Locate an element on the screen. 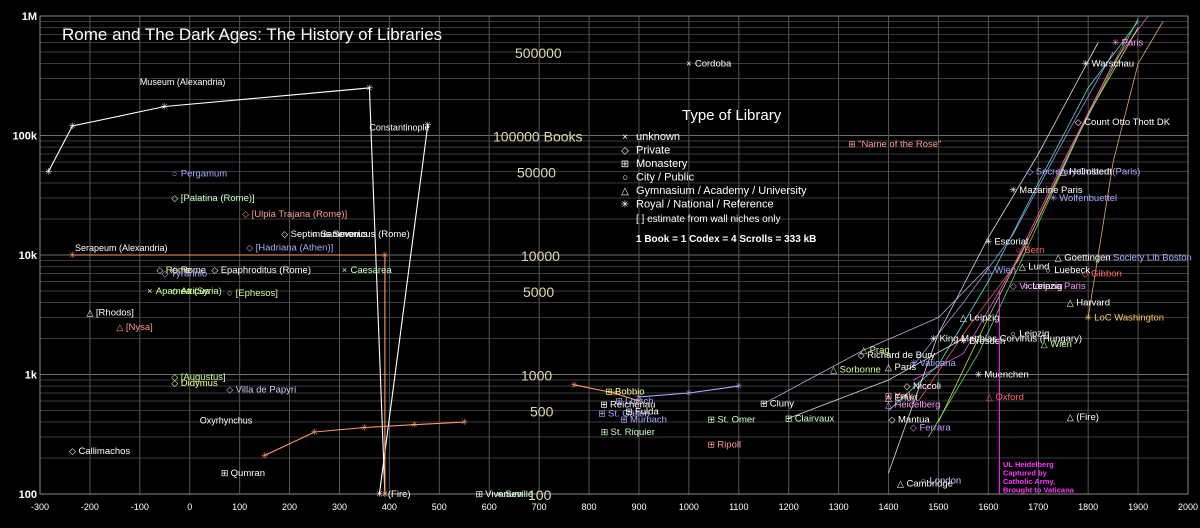  library-label: [Ephesos] is located at coordinates (257, 293).